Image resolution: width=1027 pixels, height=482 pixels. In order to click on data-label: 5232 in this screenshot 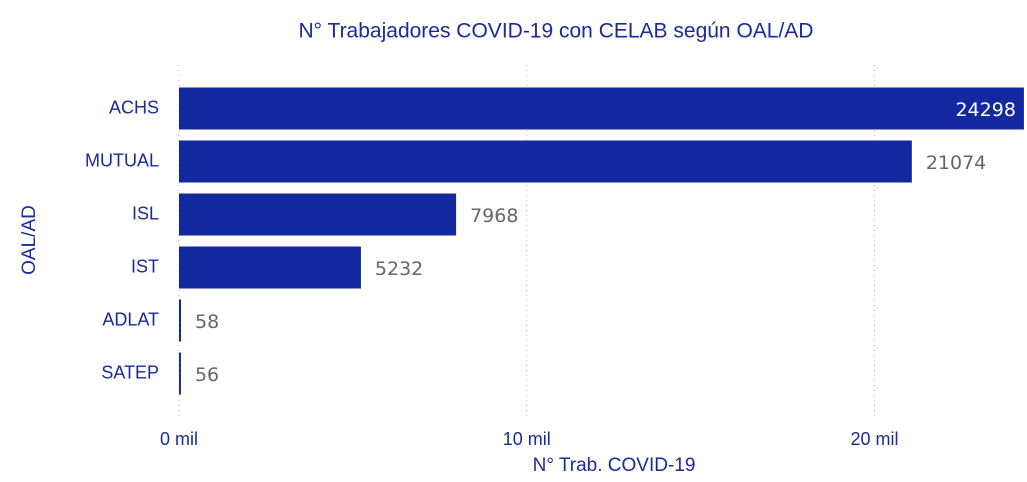, I will do `click(399, 269)`.